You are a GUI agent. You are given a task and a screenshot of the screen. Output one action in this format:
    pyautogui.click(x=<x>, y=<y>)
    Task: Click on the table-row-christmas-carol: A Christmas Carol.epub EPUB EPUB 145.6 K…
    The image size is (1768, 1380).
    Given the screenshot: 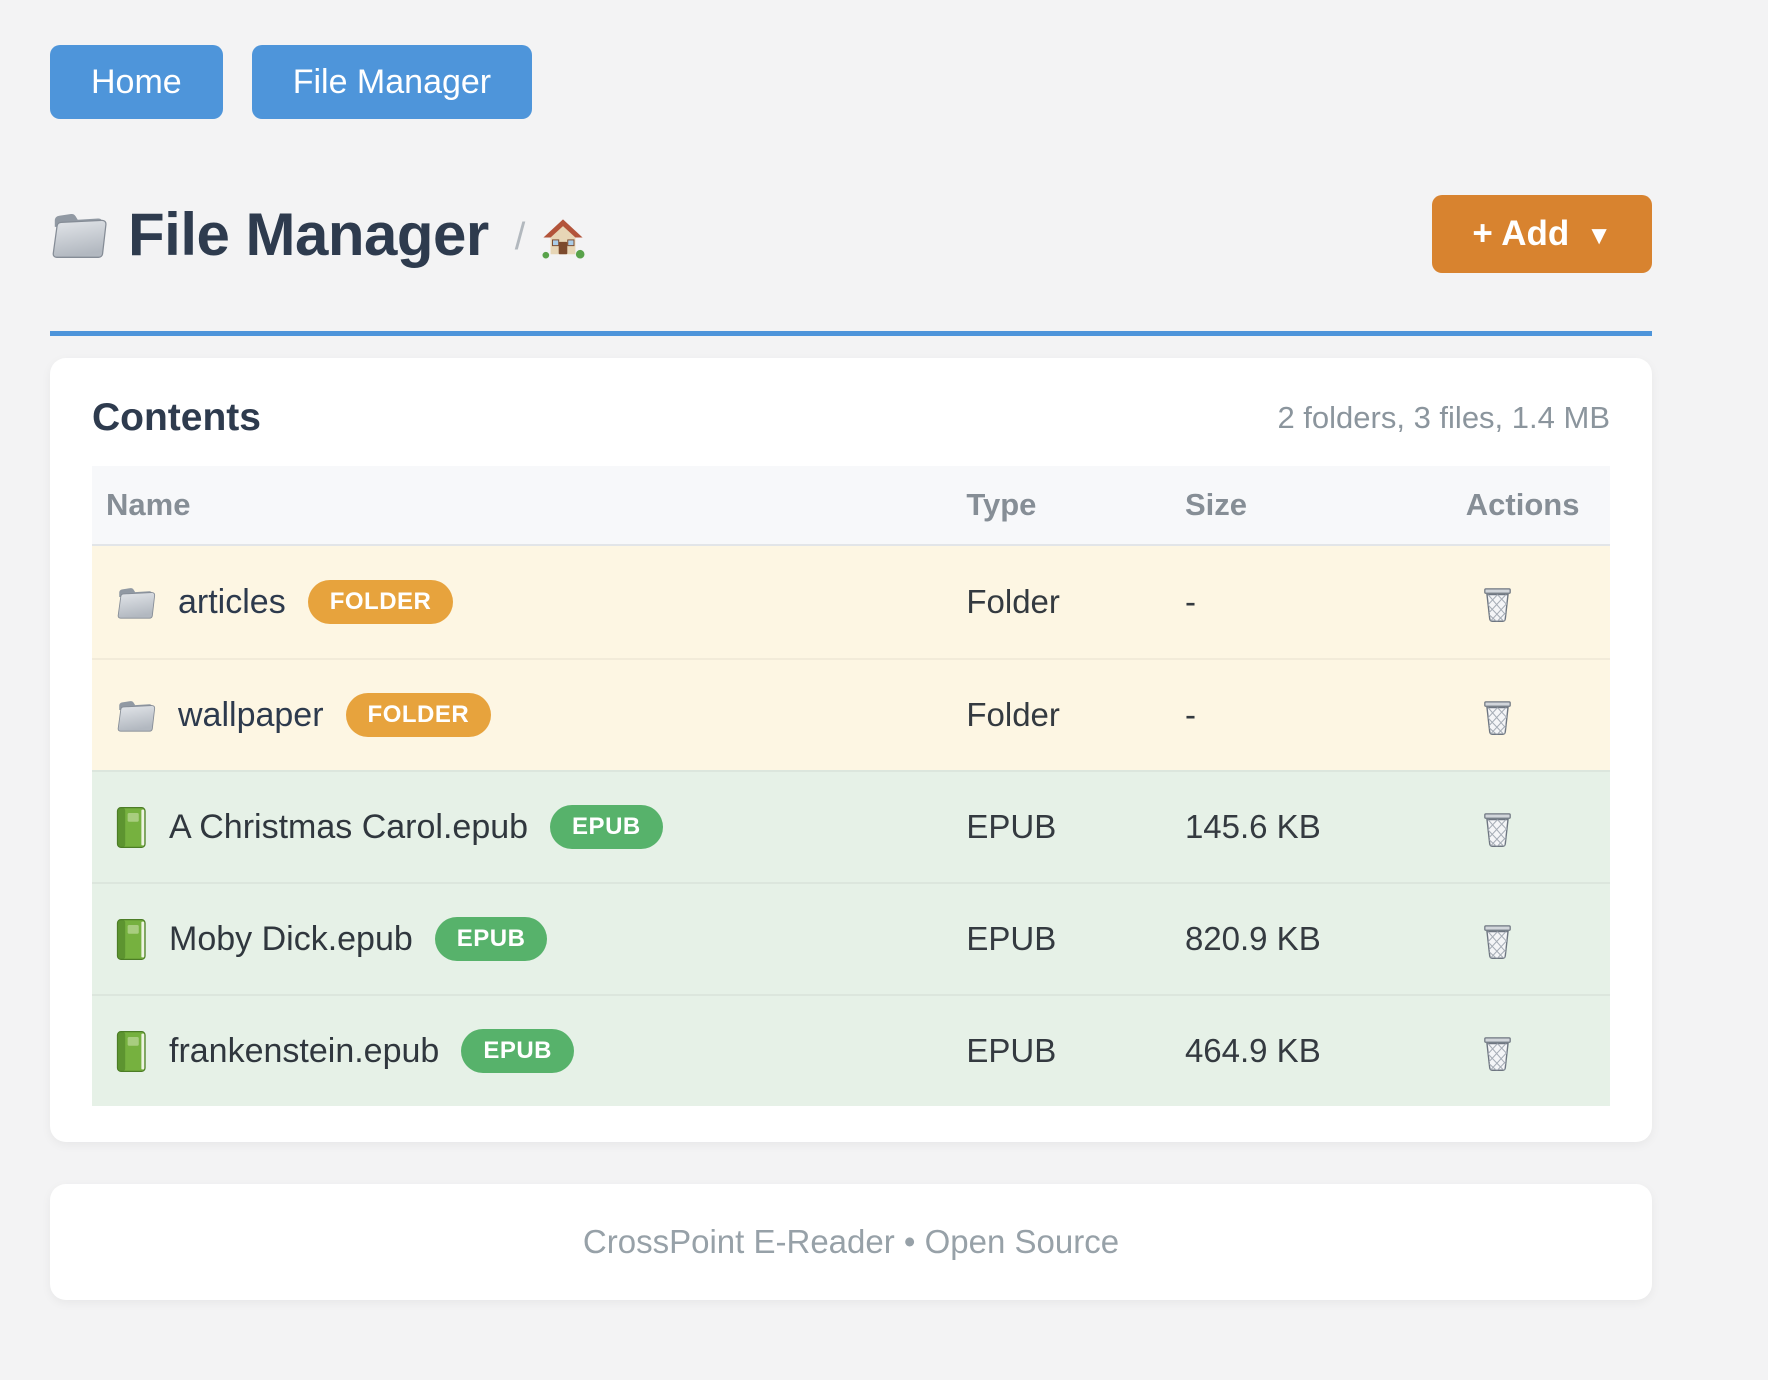 What is the action you would take?
    pyautogui.click(x=851, y=826)
    